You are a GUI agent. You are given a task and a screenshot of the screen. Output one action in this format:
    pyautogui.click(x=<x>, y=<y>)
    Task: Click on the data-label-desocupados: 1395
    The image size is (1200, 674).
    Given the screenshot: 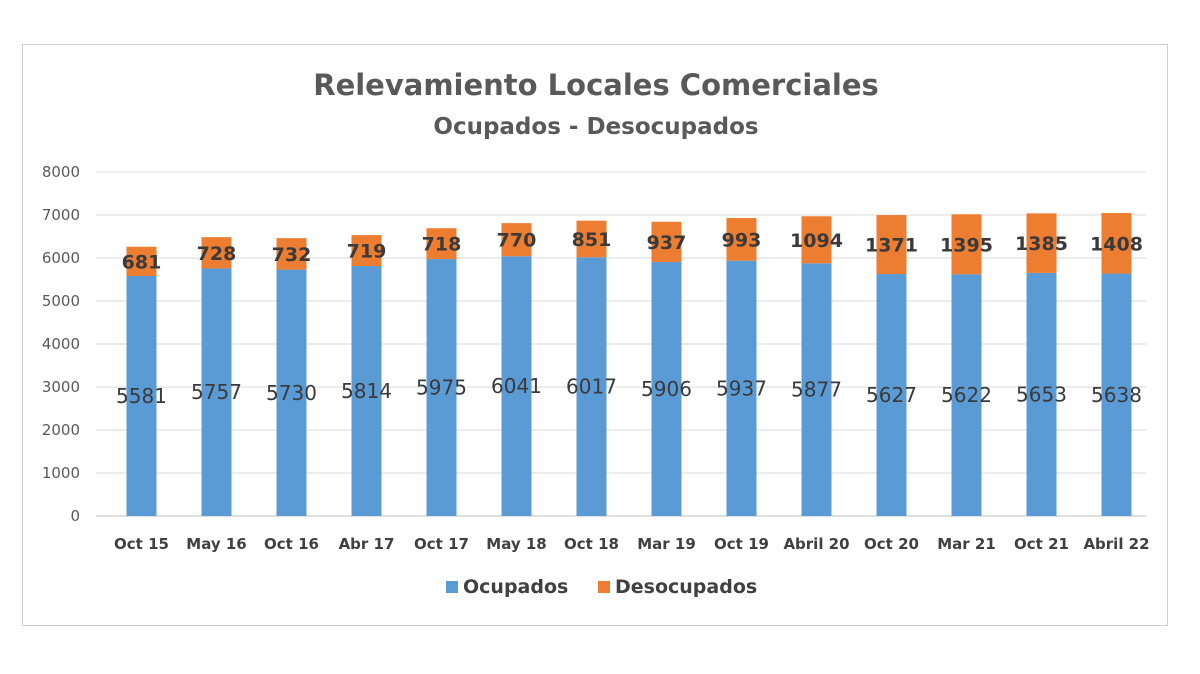 What is the action you would take?
    pyautogui.click(x=966, y=245)
    